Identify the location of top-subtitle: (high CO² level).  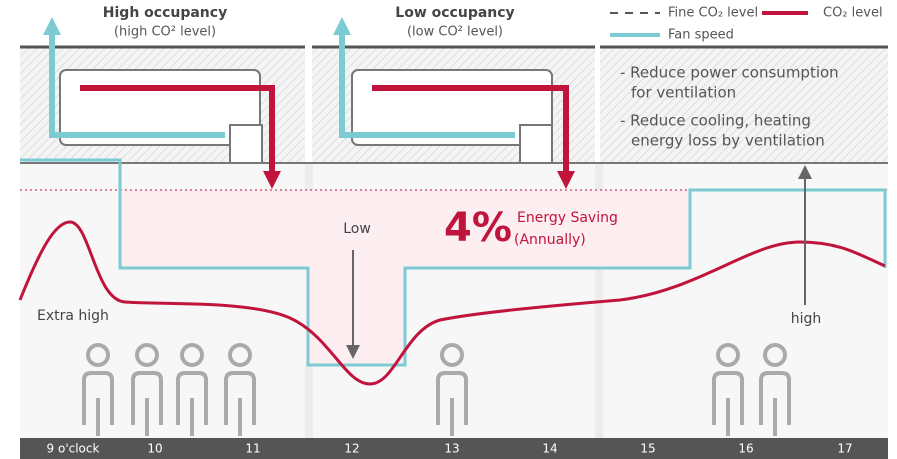
(165, 32).